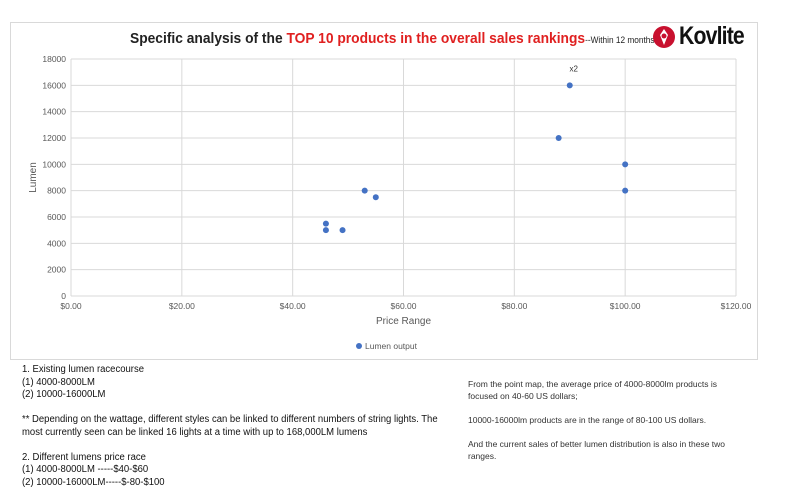 This screenshot has width=800, height=500. What do you see at coordinates (54, 59) in the screenshot?
I see `y-tick-label: 18000` at bounding box center [54, 59].